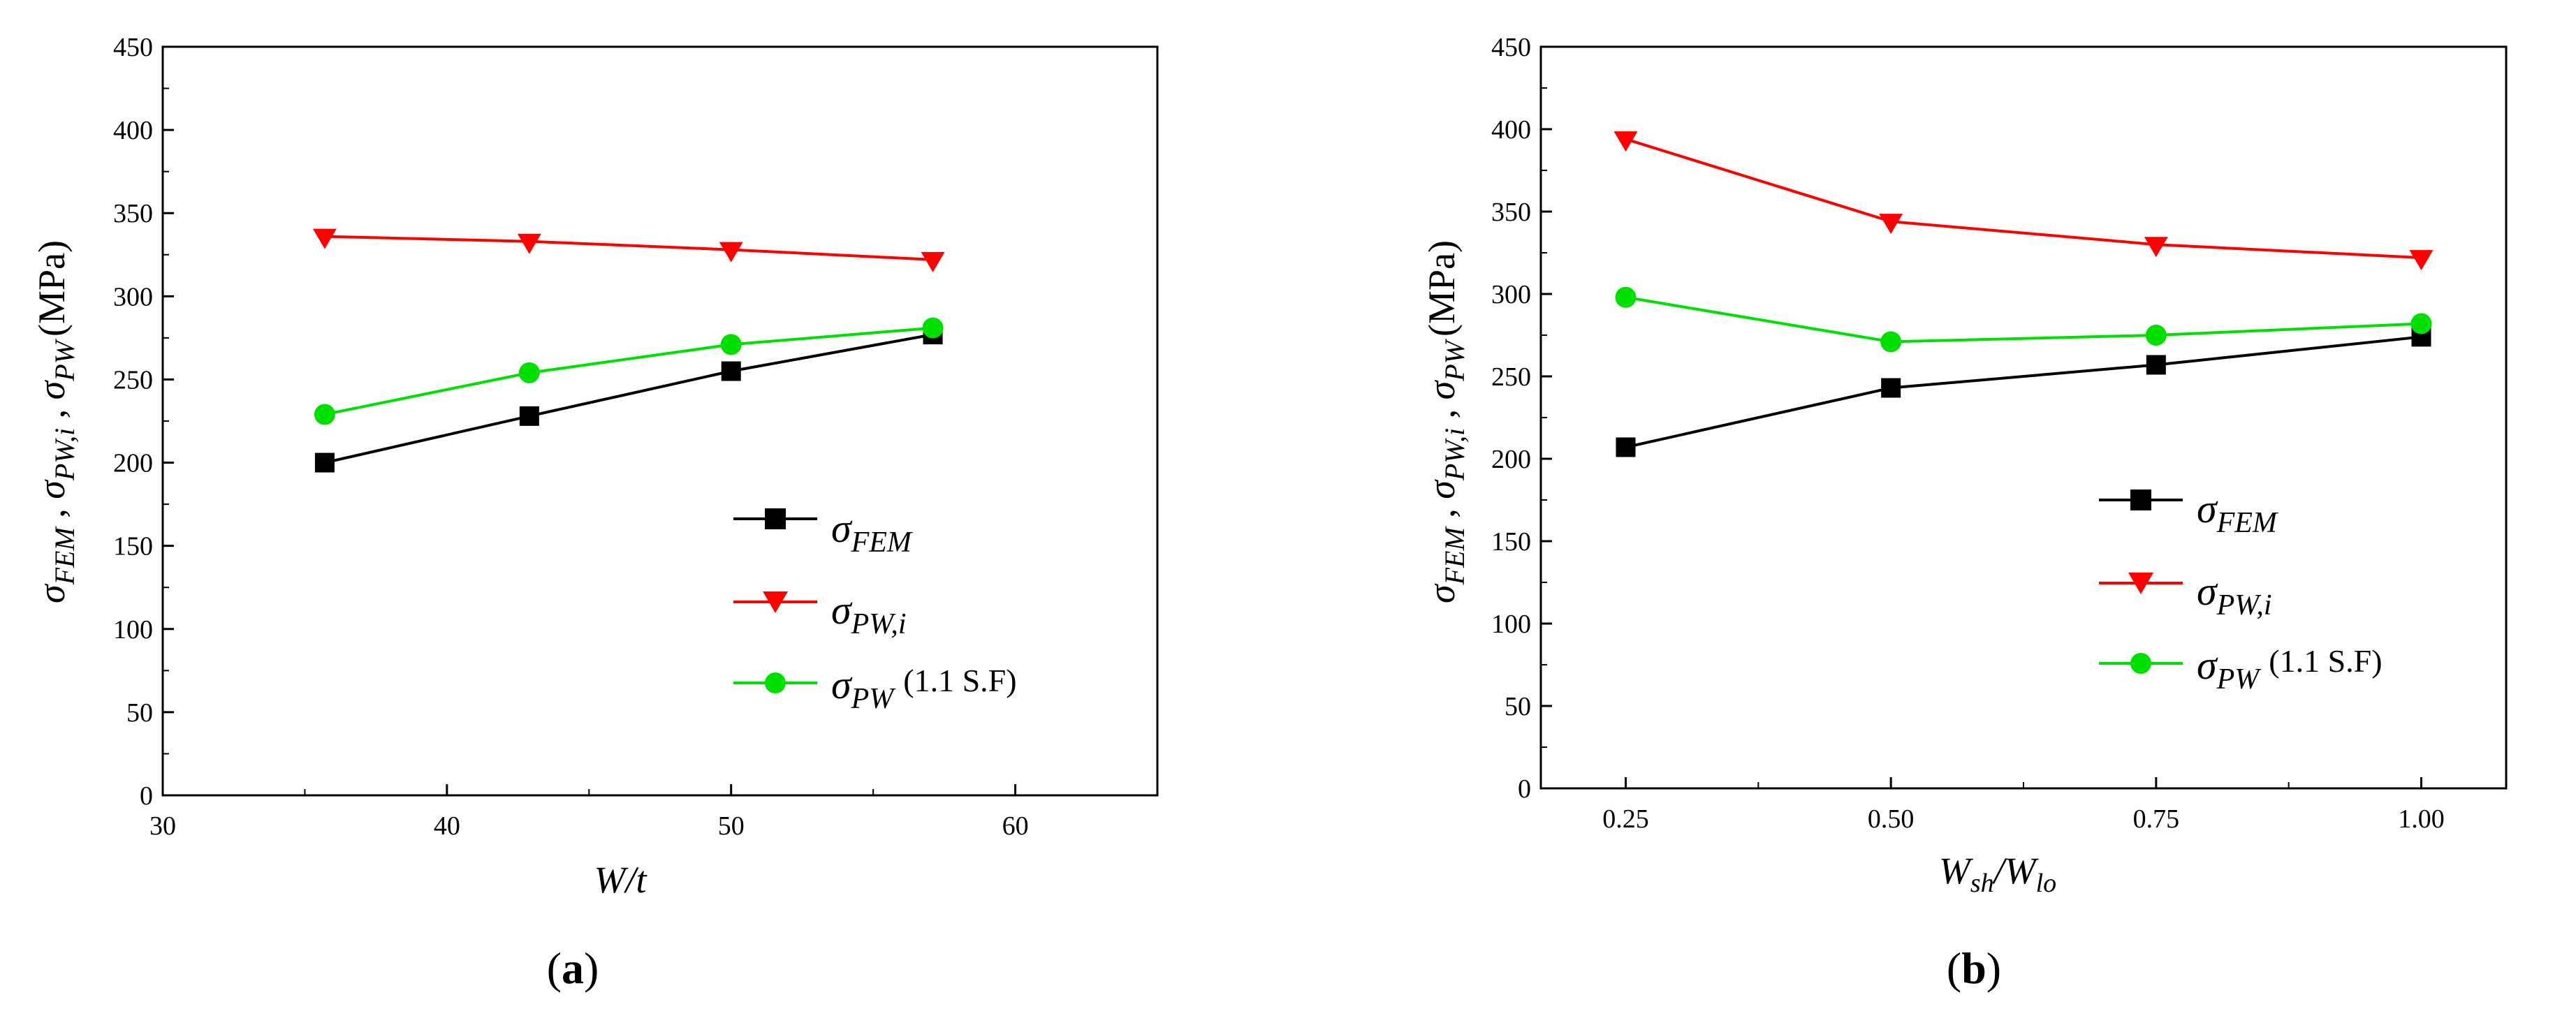 The width and height of the screenshot is (2576, 1016). What do you see at coordinates (1891, 819) in the screenshot?
I see `x-tick-label: 0.50` at bounding box center [1891, 819].